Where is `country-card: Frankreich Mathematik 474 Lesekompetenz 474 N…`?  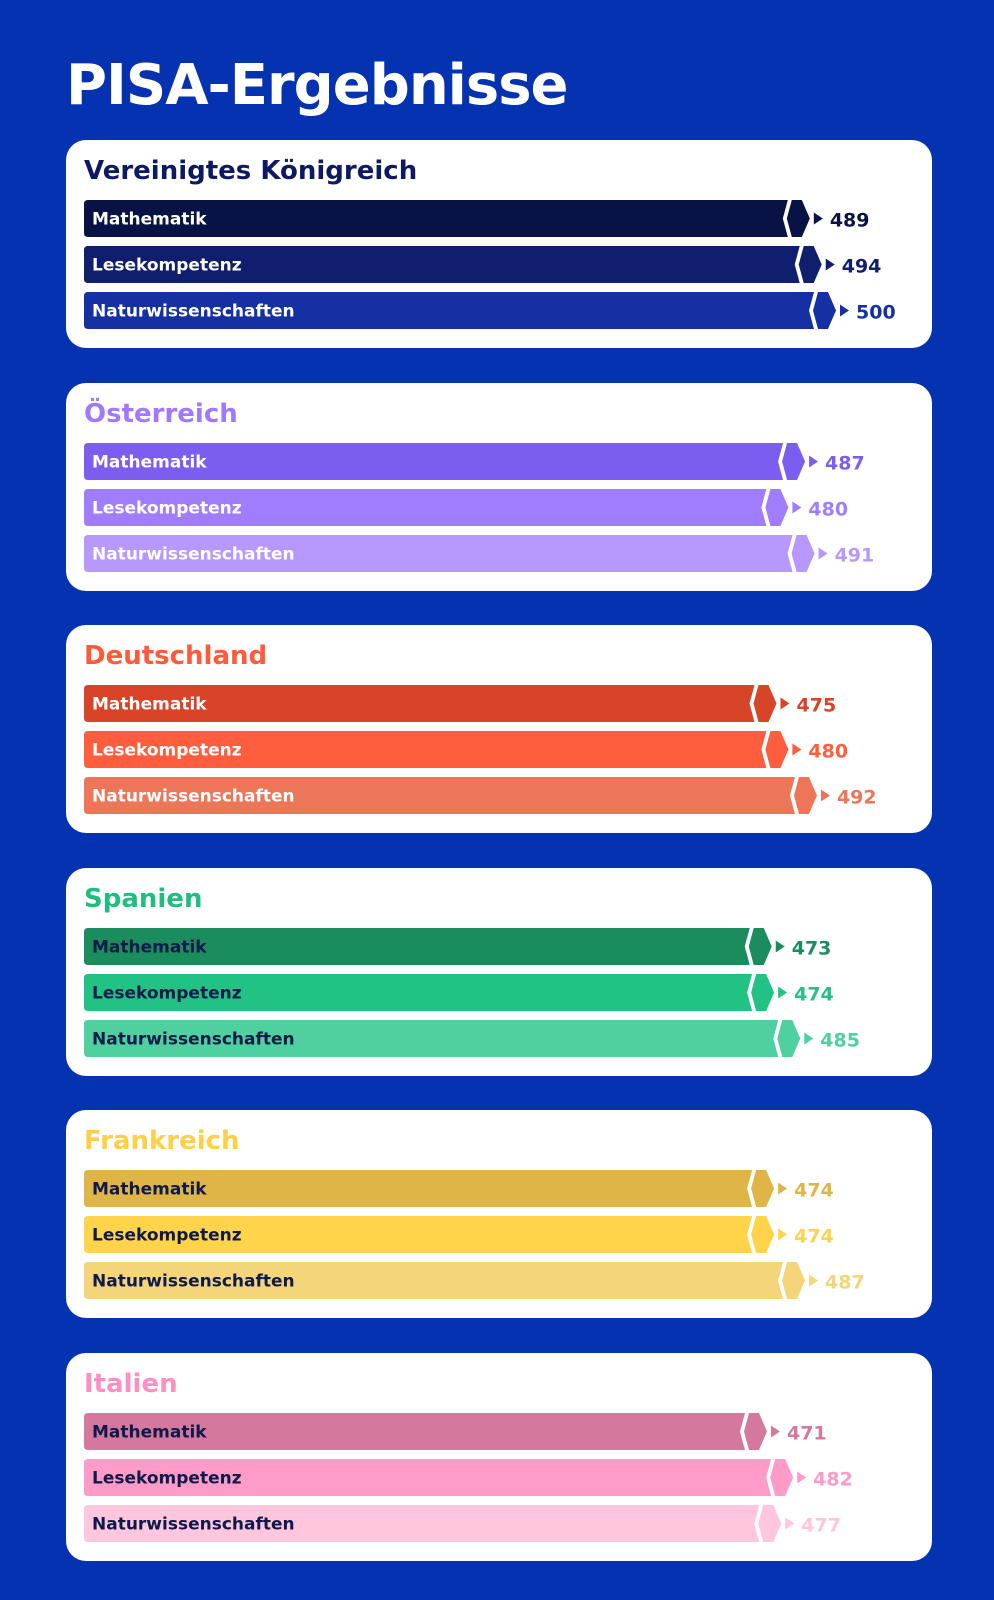 country-card: Frankreich Mathematik 474 Lesekompetenz 474 N… is located at coordinates (499, 1214).